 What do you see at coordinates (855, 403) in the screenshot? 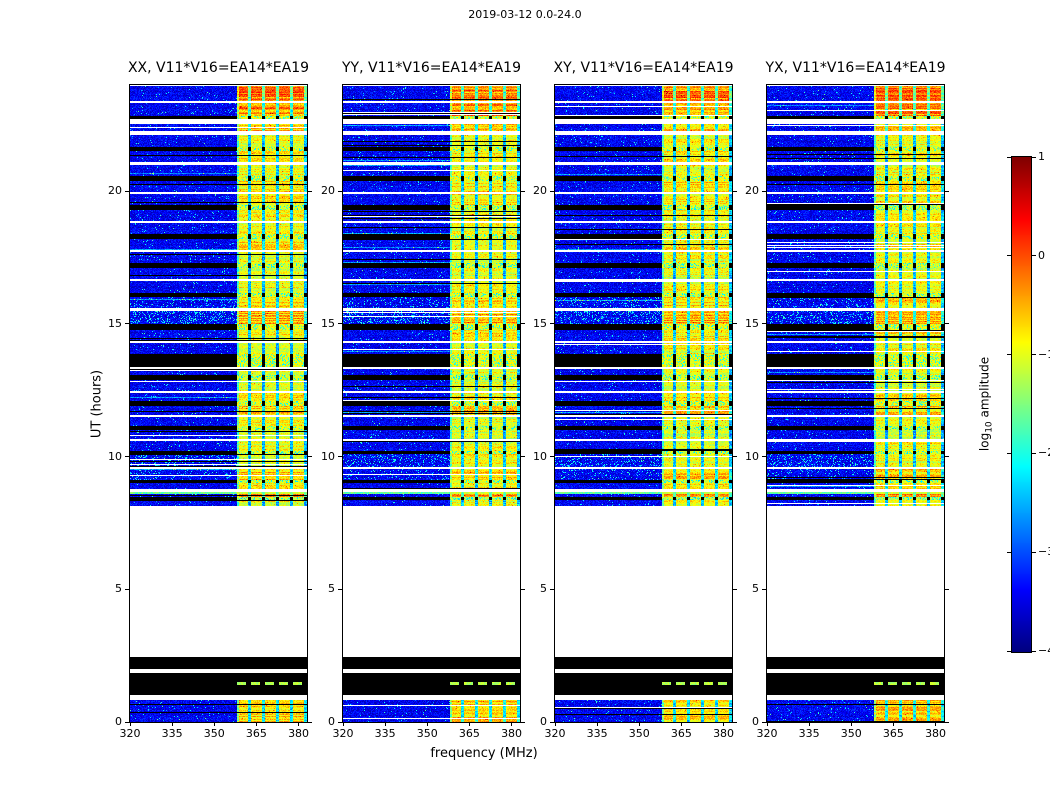
I see `spectrogram-yx` at bounding box center [855, 403].